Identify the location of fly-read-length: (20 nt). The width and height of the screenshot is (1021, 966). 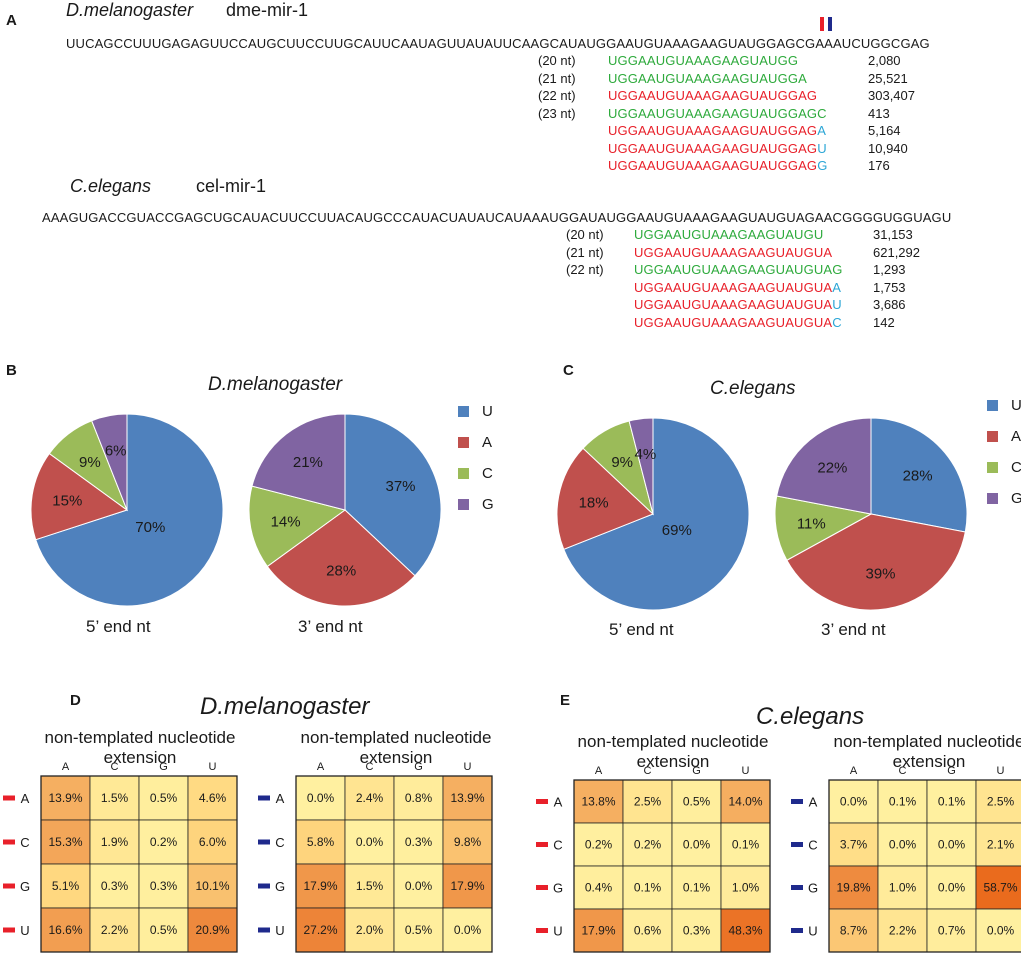
(557, 60).